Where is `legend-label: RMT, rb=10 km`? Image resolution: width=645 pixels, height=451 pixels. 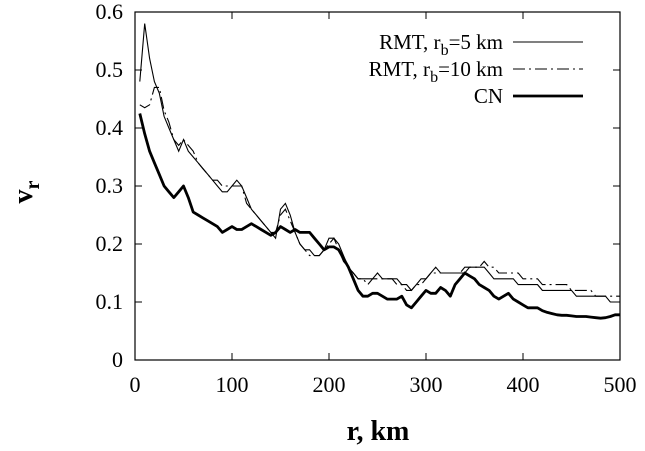 legend-label: RMT, rb=10 km is located at coordinates (436, 71).